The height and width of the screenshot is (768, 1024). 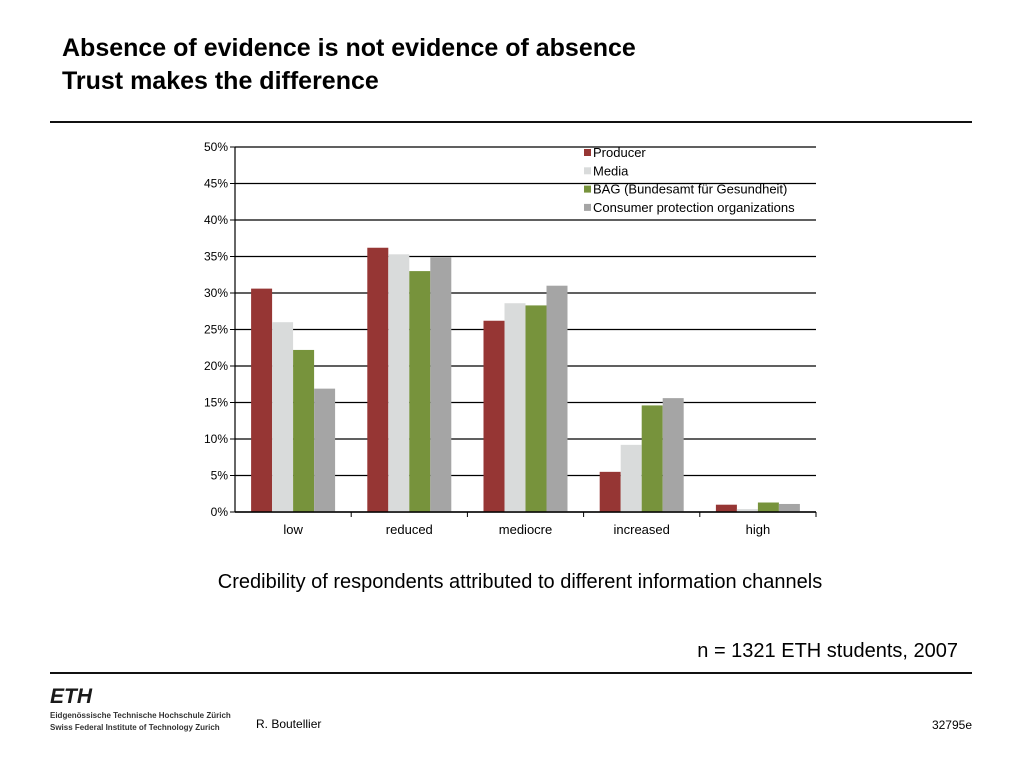 I want to click on y-tick-label: 25%, so click(x=216, y=330).